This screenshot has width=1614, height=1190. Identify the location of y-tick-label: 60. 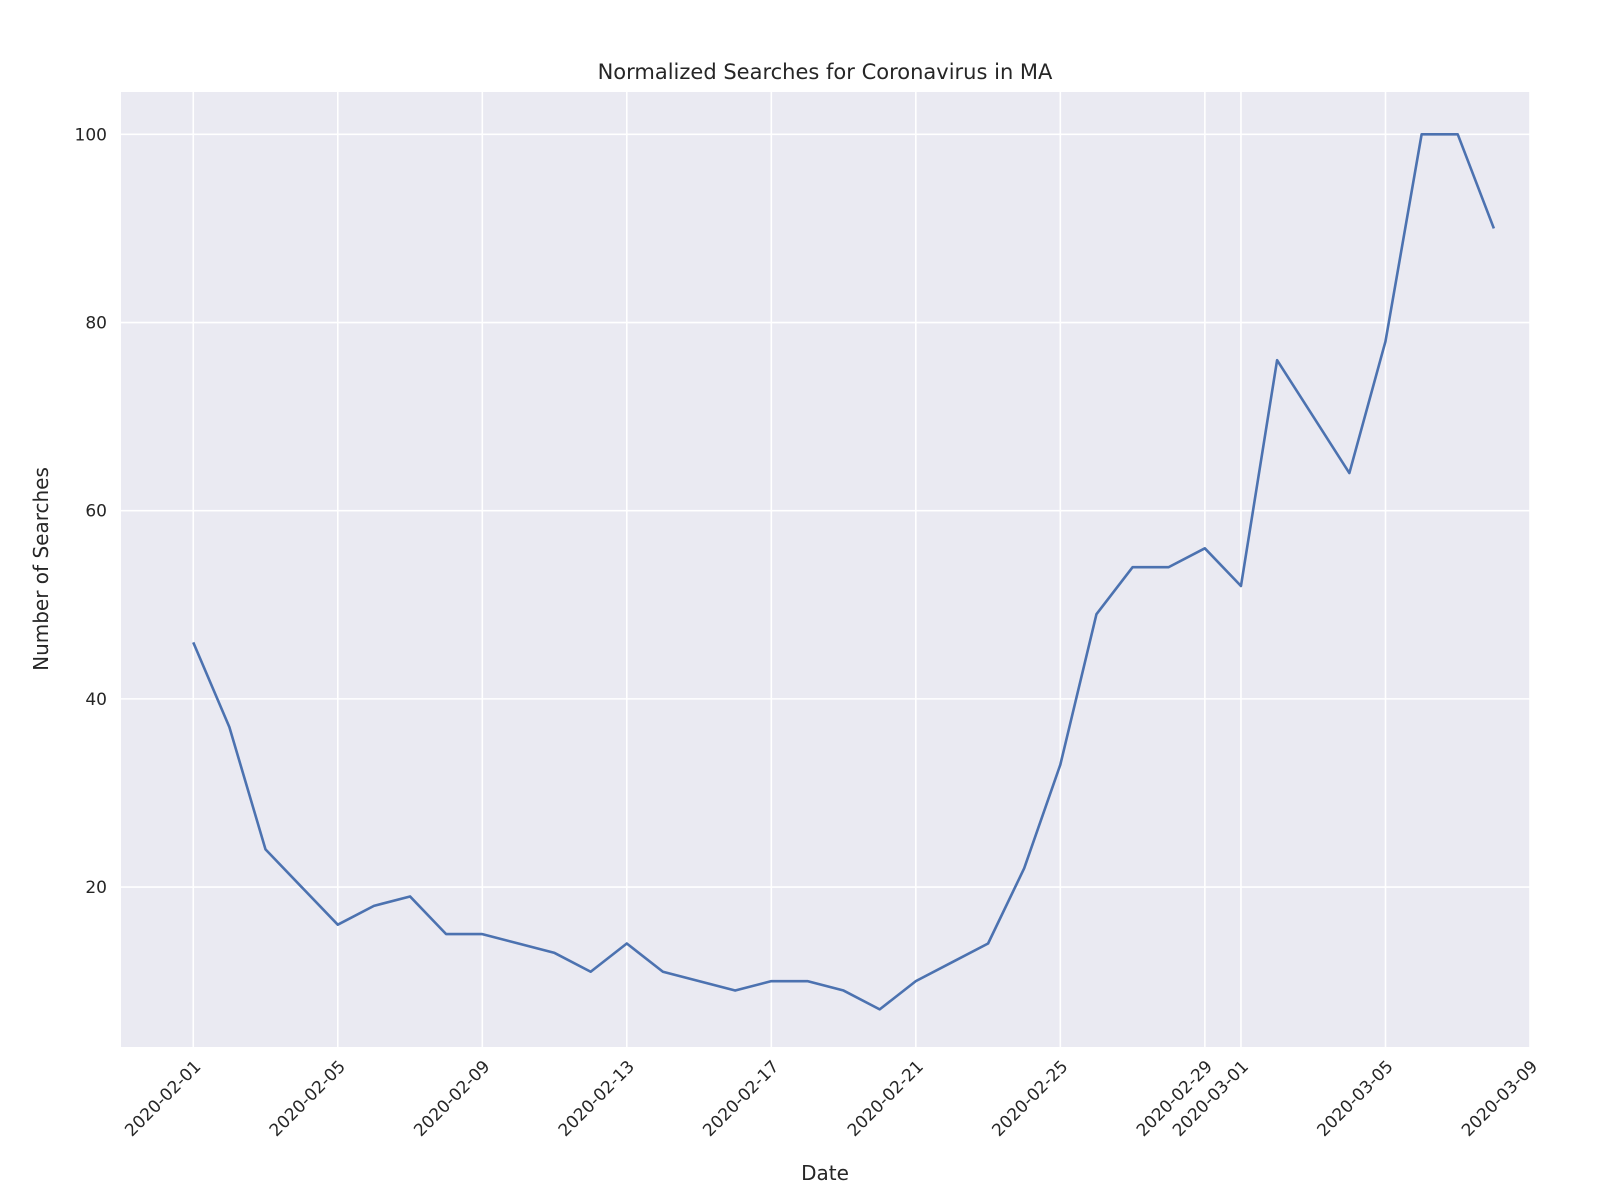
(96, 512).